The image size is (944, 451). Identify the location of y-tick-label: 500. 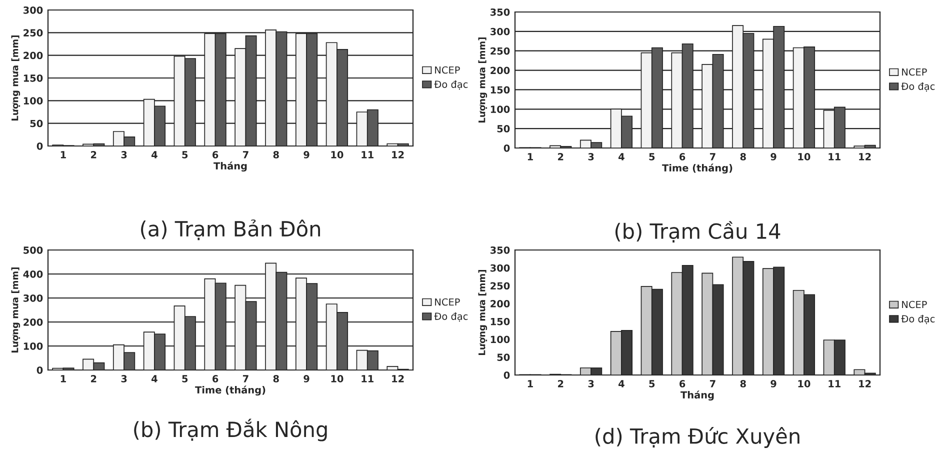
(33, 250).